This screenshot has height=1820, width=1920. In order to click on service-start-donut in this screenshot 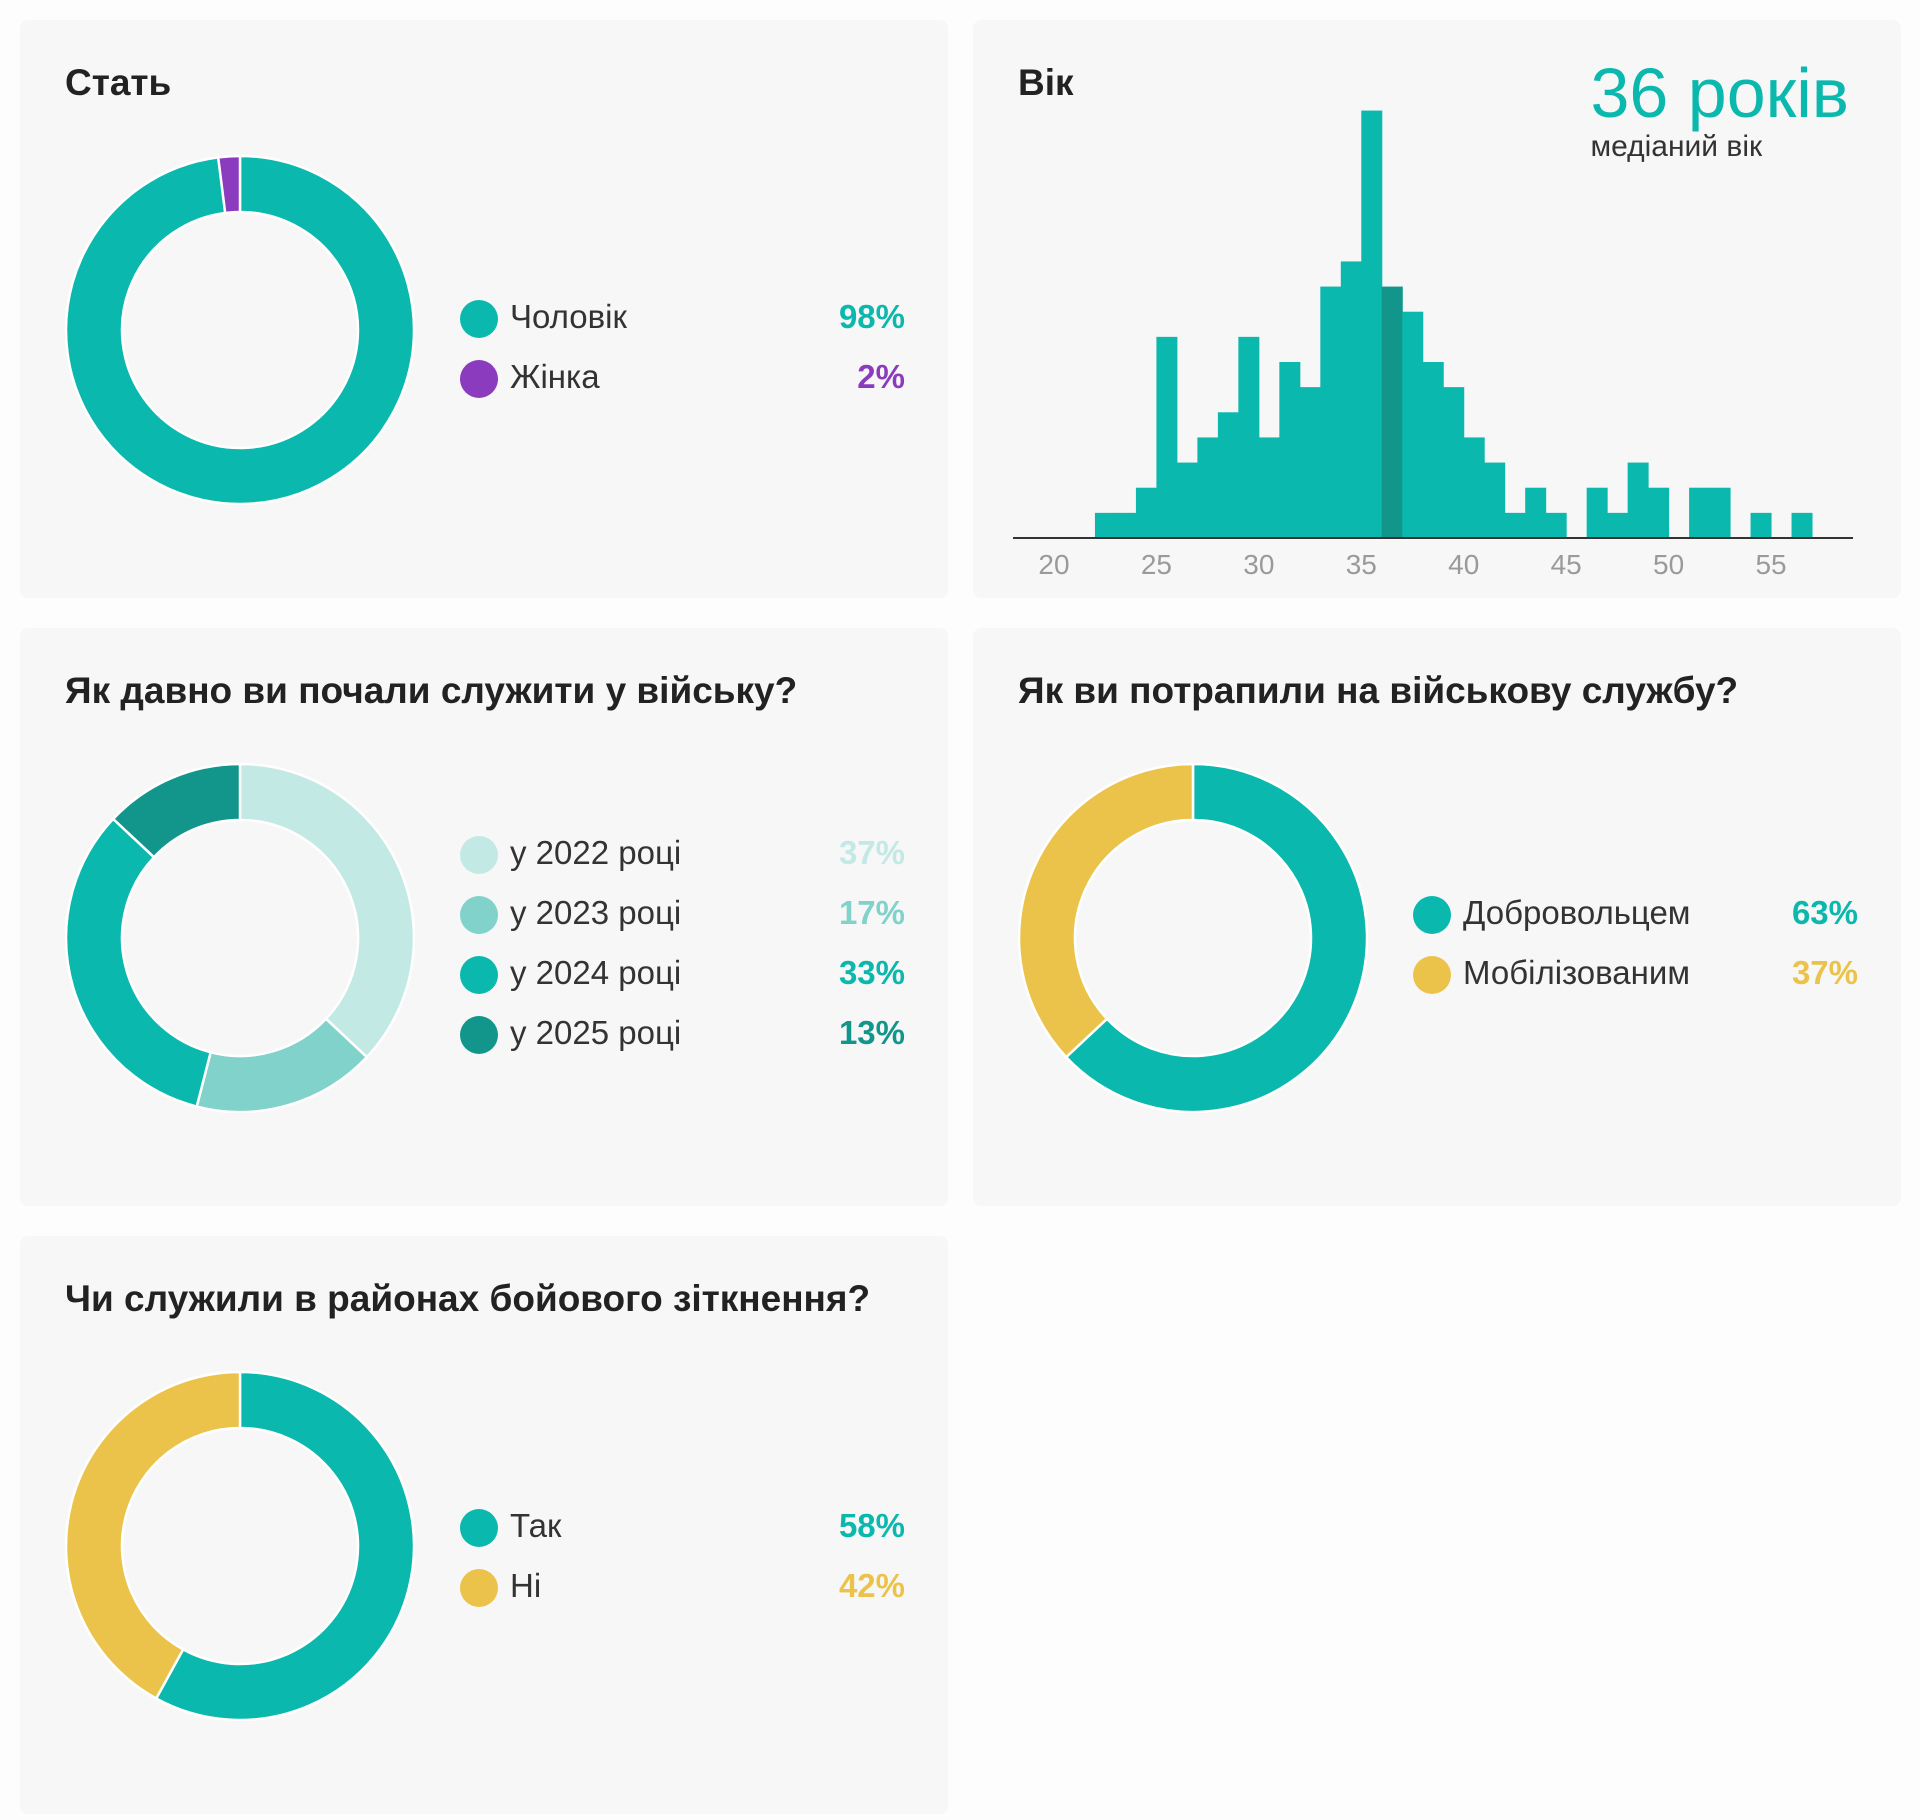, I will do `click(240, 938)`.